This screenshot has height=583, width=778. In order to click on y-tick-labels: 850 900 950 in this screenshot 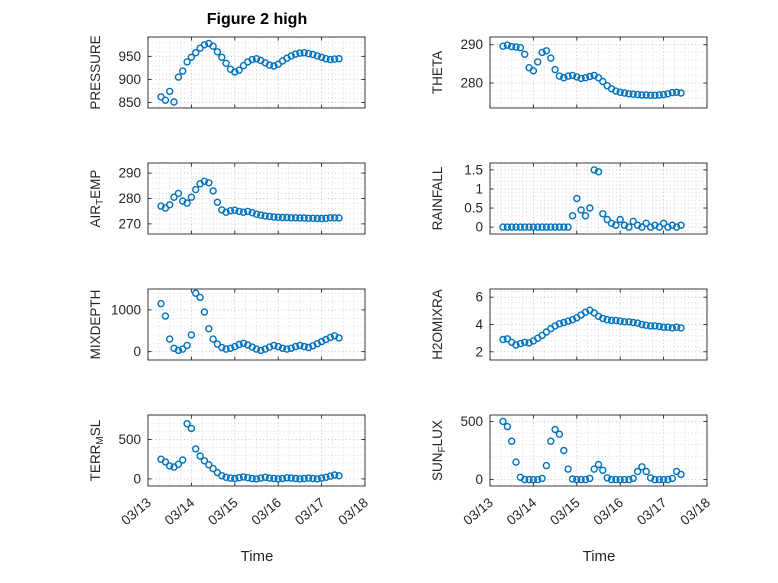, I will do `click(129, 79)`.